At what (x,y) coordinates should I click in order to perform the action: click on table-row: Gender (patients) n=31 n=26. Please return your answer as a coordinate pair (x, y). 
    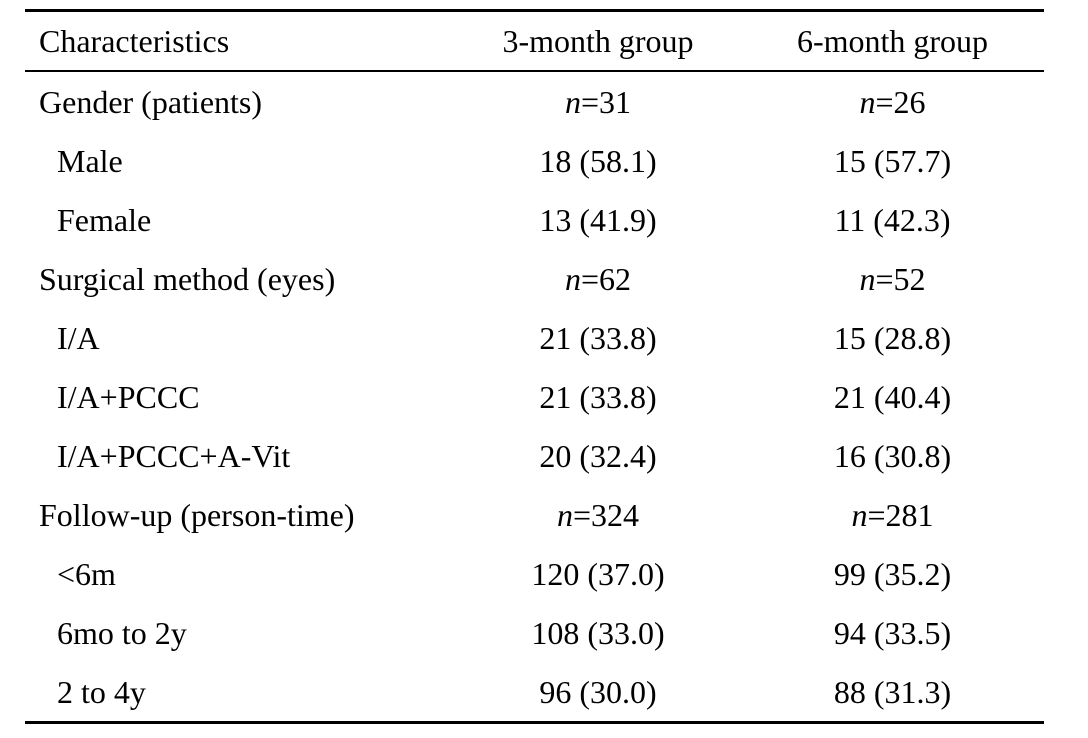
    Looking at the image, I should click on (534, 101).